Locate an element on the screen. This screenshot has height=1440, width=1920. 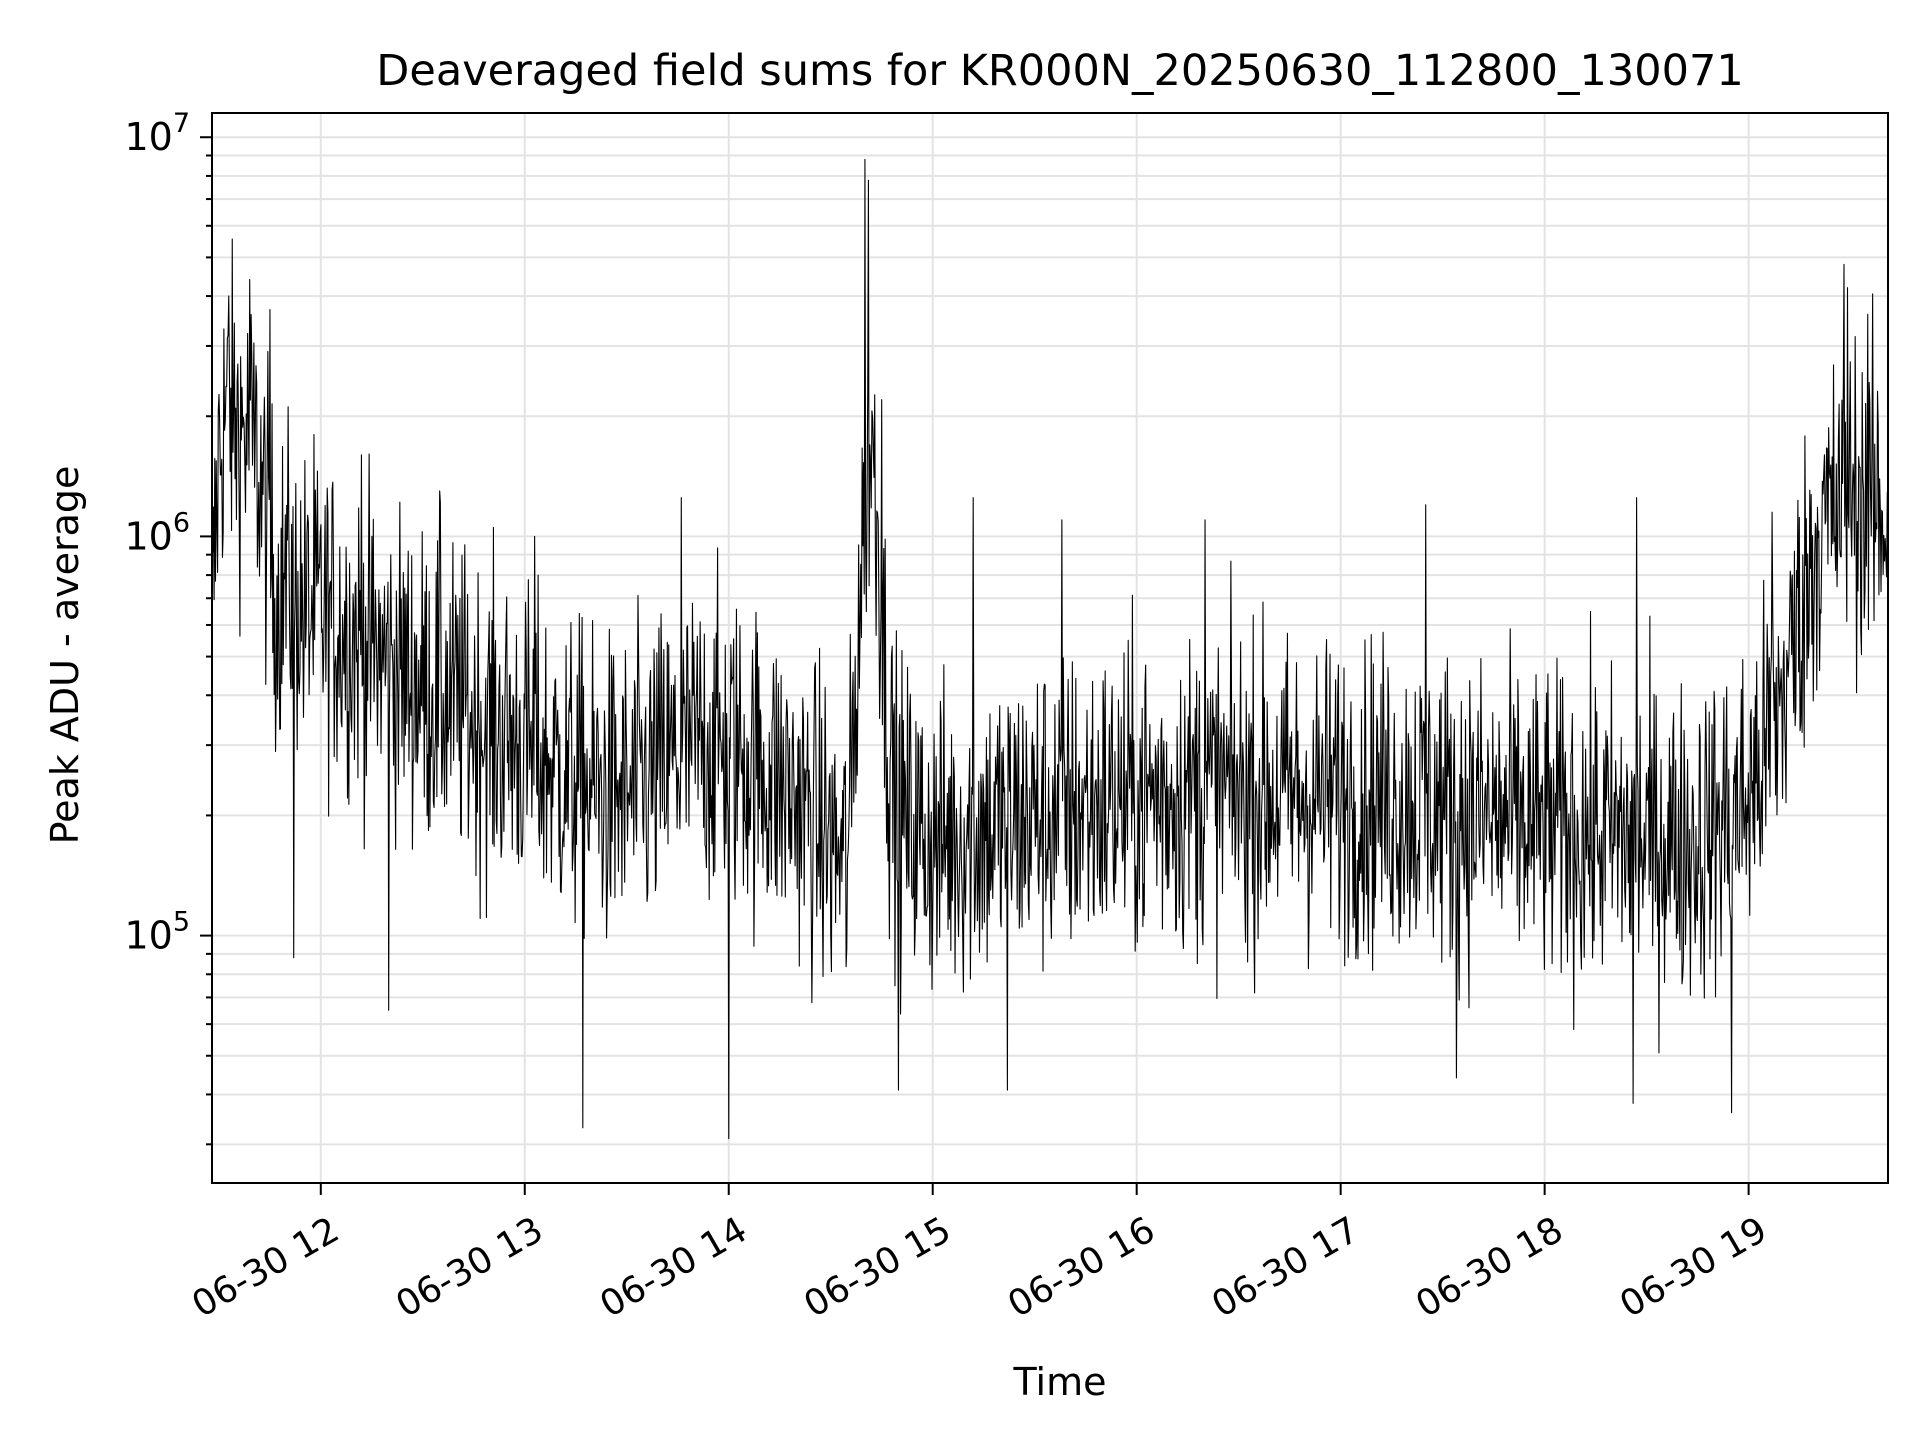
x-tick-label: 06-30 16 is located at coordinates (1081, 1267).